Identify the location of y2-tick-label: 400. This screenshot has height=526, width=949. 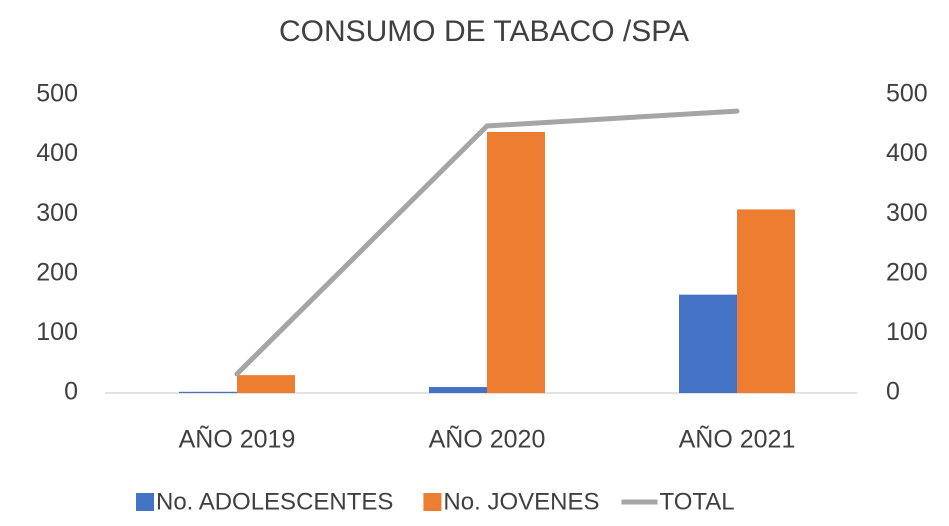
(907, 153).